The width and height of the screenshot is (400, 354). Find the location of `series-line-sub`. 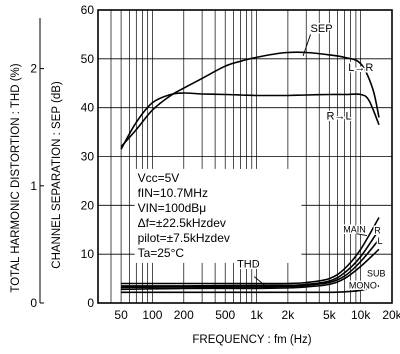

series-line-sub is located at coordinates (250, 269).